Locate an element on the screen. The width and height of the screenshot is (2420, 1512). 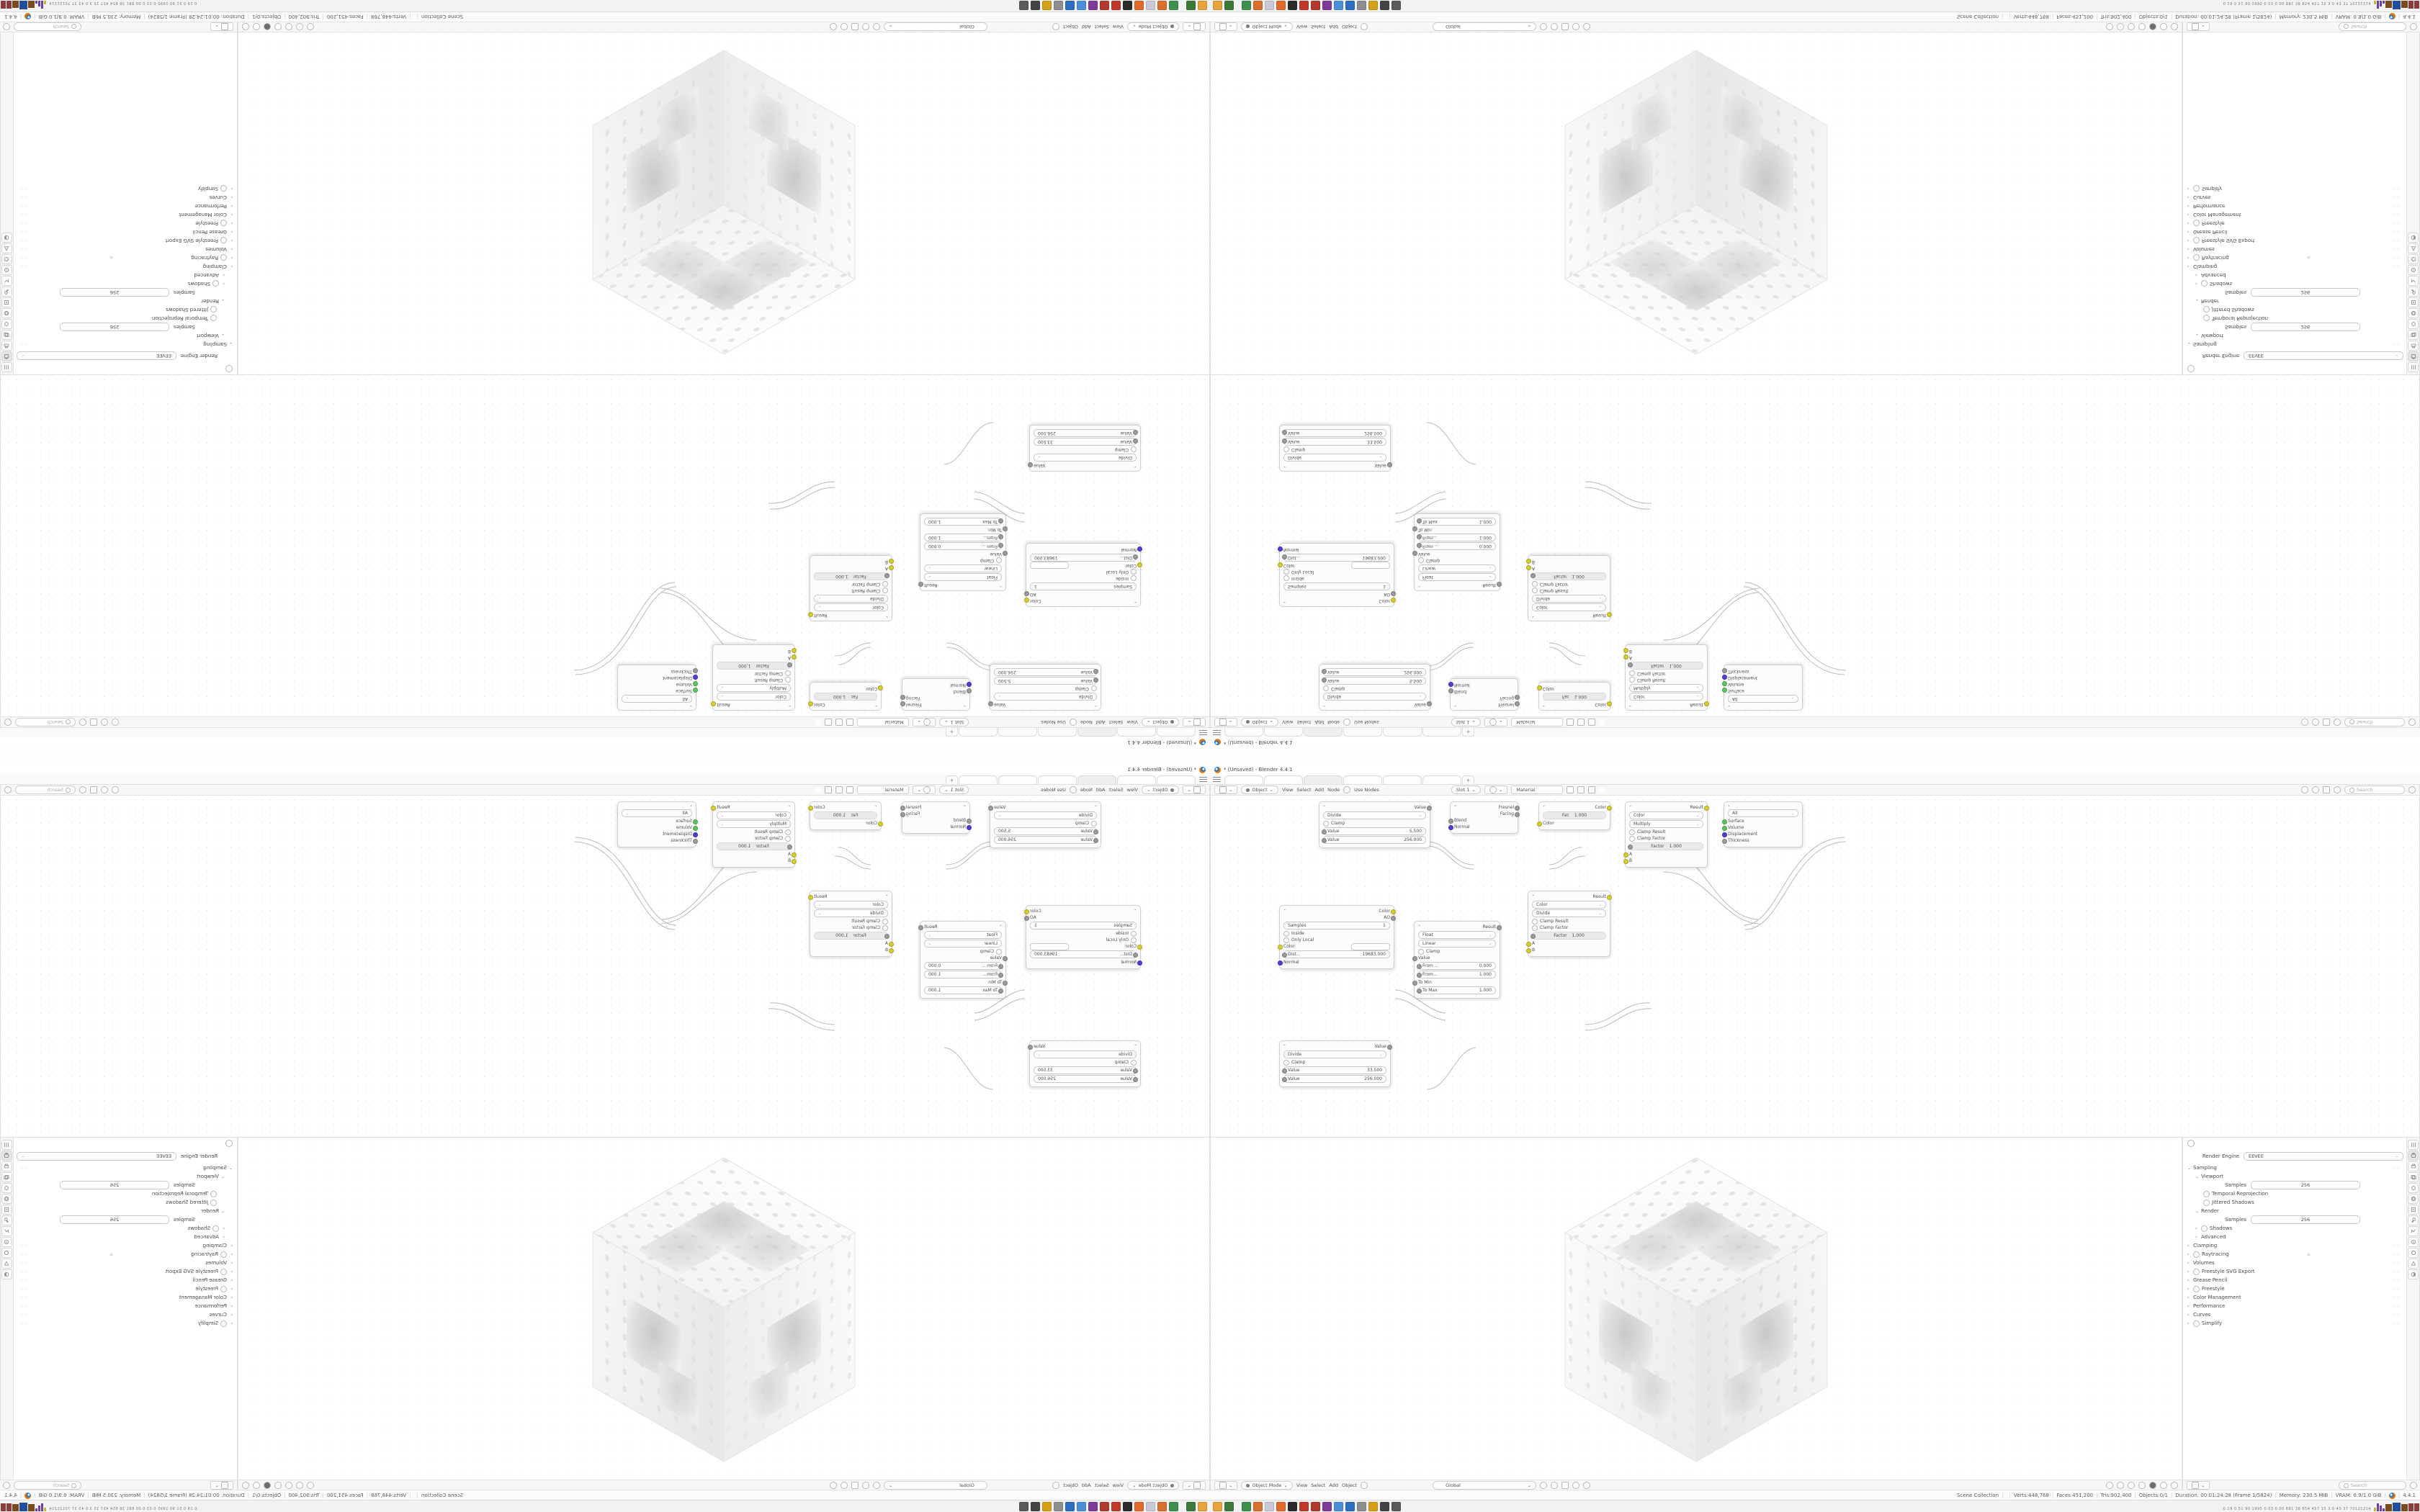
socket-surface-in is located at coordinates (695, 690).